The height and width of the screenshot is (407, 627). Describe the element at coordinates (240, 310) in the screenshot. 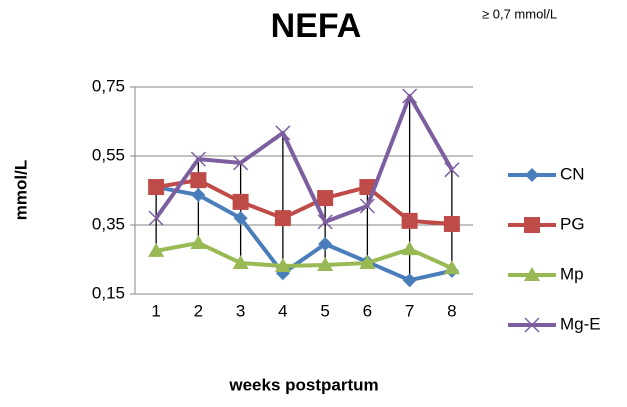

I see `x-tick-label: 3` at that location.